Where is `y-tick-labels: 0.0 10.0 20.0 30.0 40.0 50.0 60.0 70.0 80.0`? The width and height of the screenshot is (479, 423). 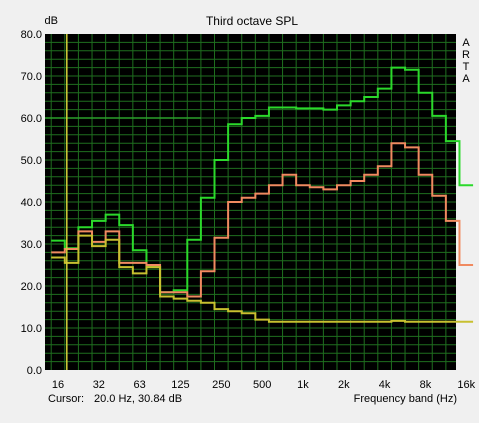
y-tick-labels: 0.0 10.0 20.0 30.0 40.0 50.0 60.0 70.0 80.0 is located at coordinates (31, 203).